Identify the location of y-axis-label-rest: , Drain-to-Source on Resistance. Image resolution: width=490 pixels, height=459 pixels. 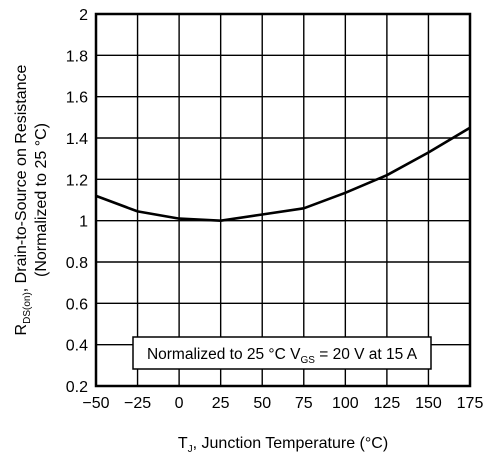
(21, 178).